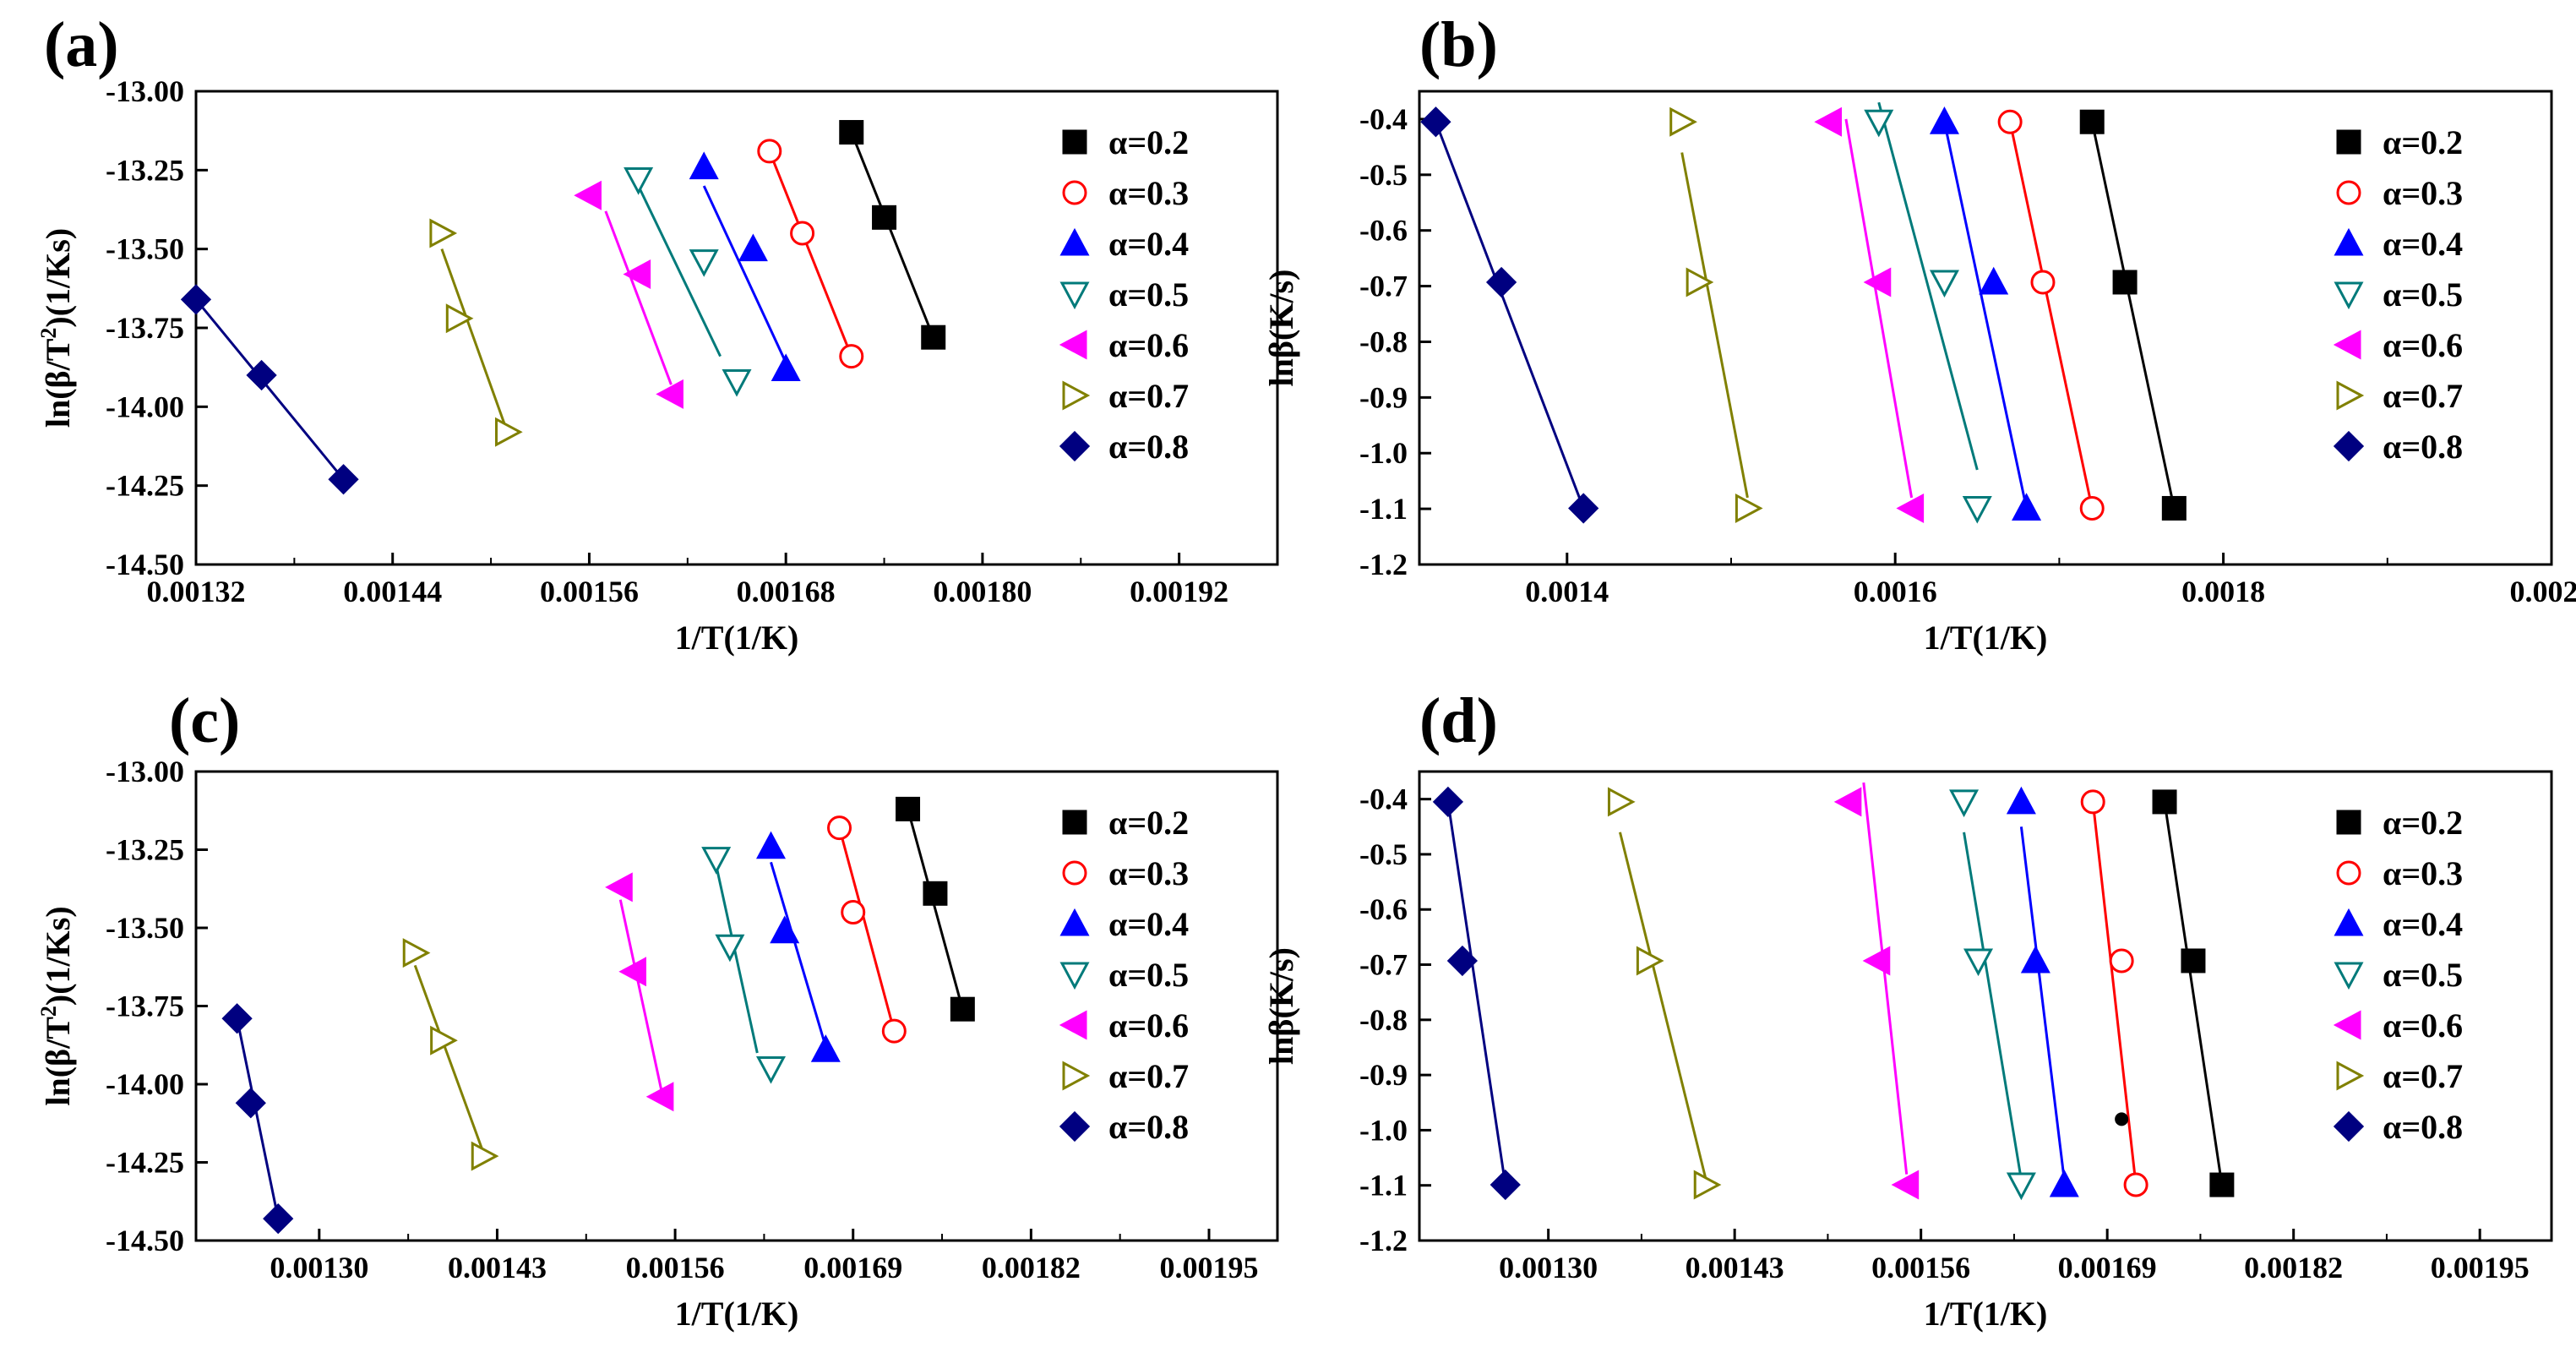  Describe the element at coordinates (982, 591) in the screenshot. I see `x-tick-label: 0.00180` at that location.